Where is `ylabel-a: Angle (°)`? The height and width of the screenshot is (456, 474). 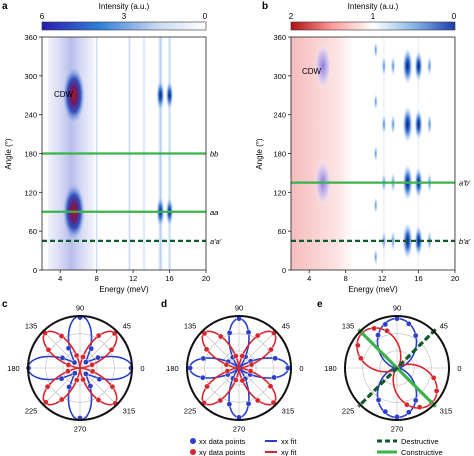 ylabel-a: Angle (°) is located at coordinates (8, 154).